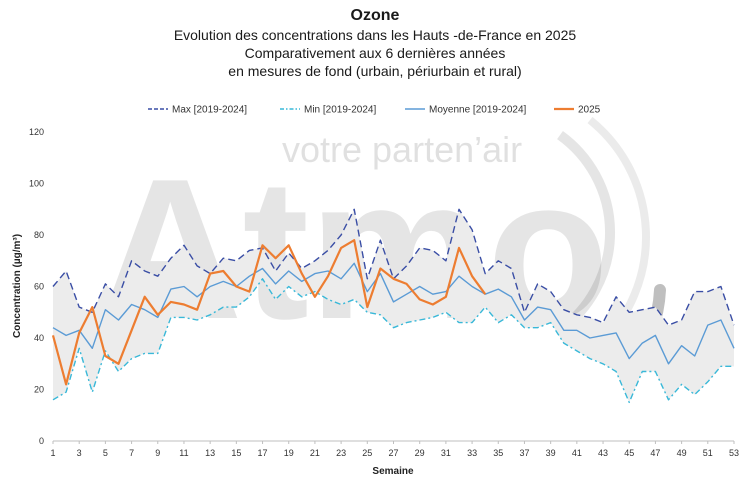 The width and height of the screenshot is (750, 484). What do you see at coordinates (263, 453) in the screenshot?
I see `x-tick-label: 17` at bounding box center [263, 453].